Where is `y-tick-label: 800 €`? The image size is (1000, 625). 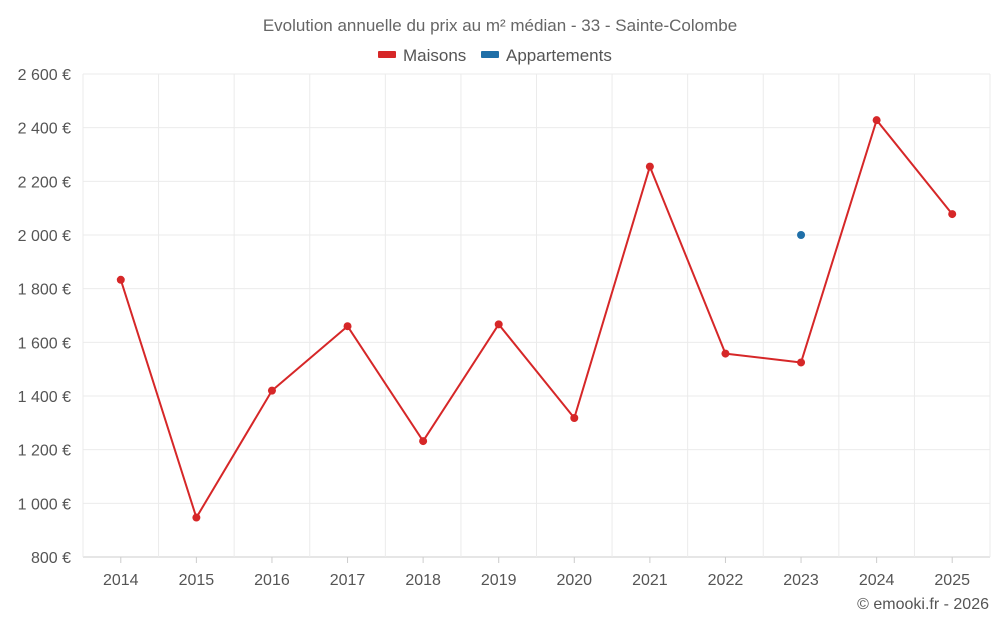
y-tick-label: 800 € is located at coordinates (51, 558).